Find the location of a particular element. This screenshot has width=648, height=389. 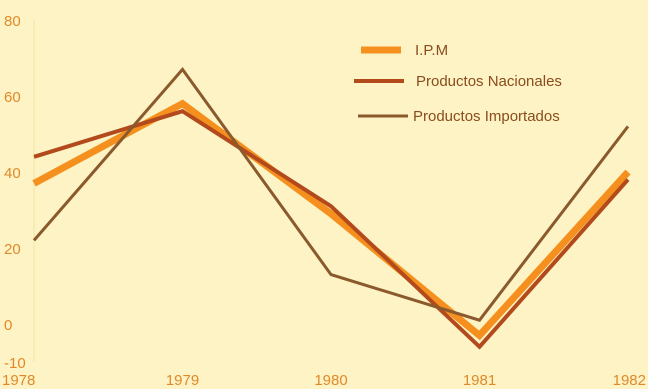

x-tick-label: 1978 is located at coordinates (18, 380).